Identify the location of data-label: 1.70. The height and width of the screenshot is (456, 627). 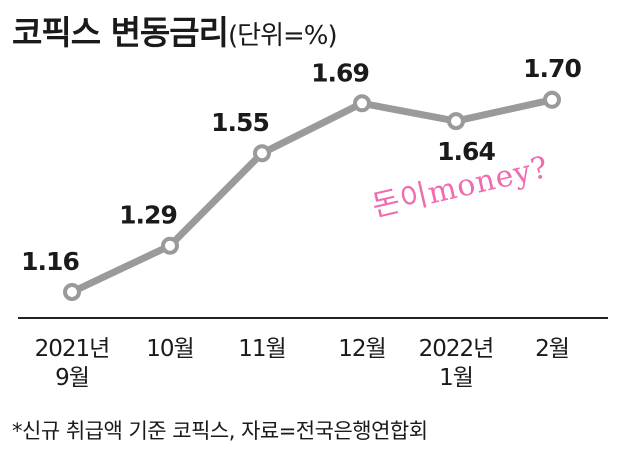
(552, 68).